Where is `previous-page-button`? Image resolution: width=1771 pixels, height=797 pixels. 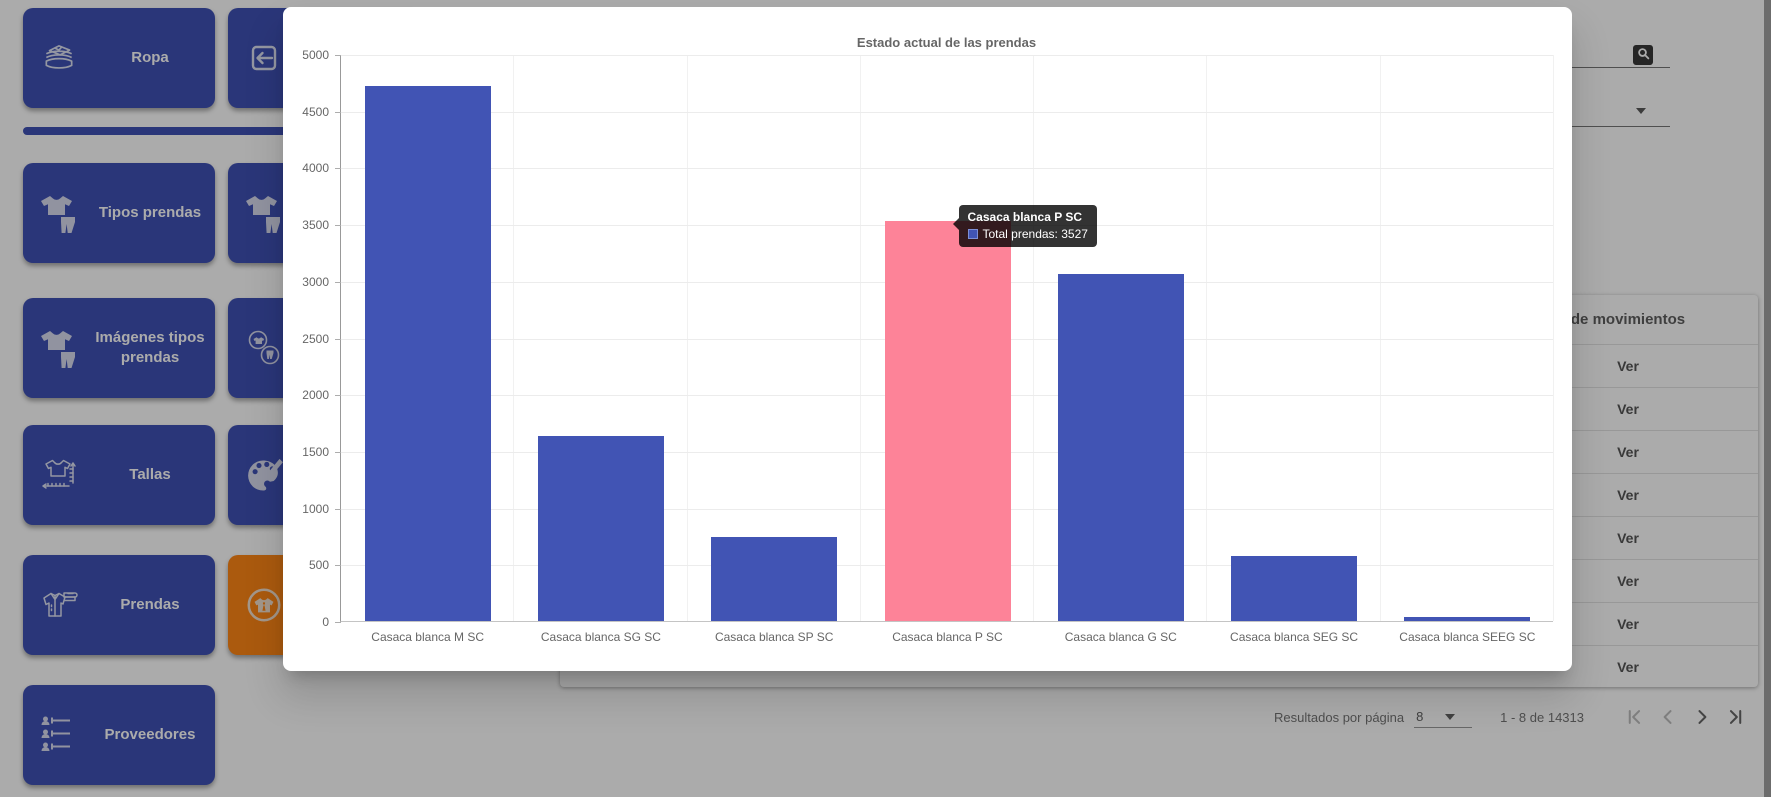
previous-page-button is located at coordinates (1668, 717).